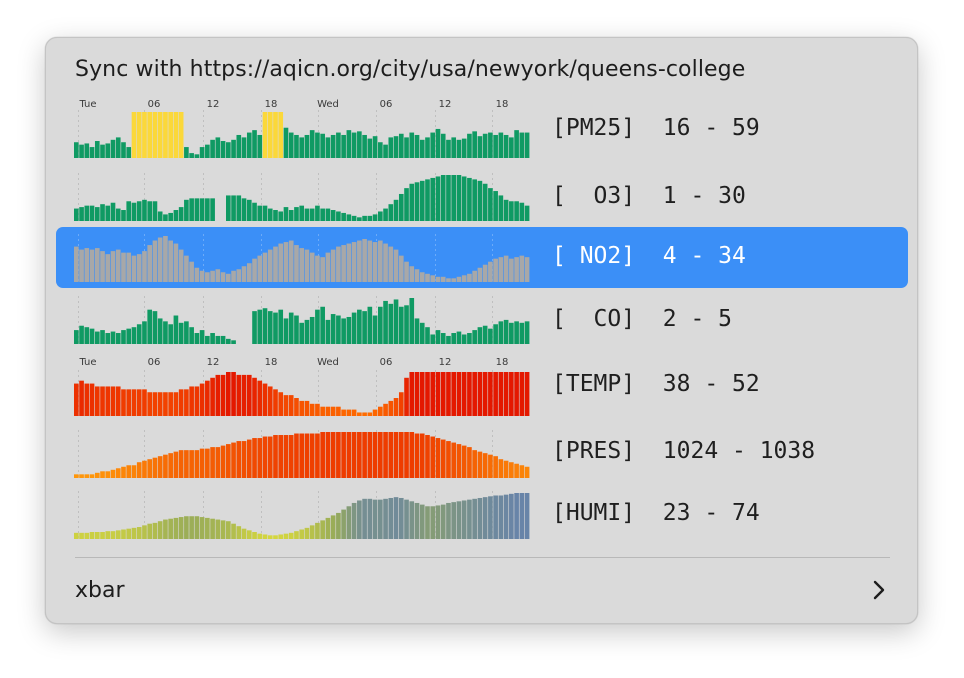 The height and width of the screenshot is (678, 964). I want to click on no2-row: [ NO2] 4 - 34, so click(482, 257).